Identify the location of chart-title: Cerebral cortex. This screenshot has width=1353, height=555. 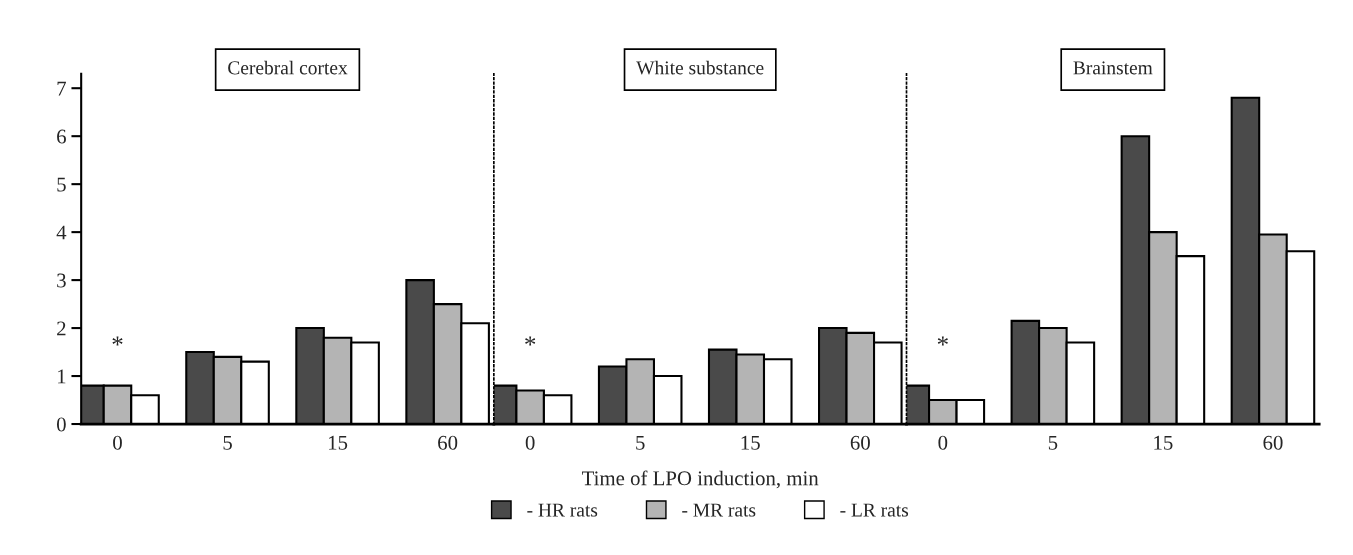
(288, 67).